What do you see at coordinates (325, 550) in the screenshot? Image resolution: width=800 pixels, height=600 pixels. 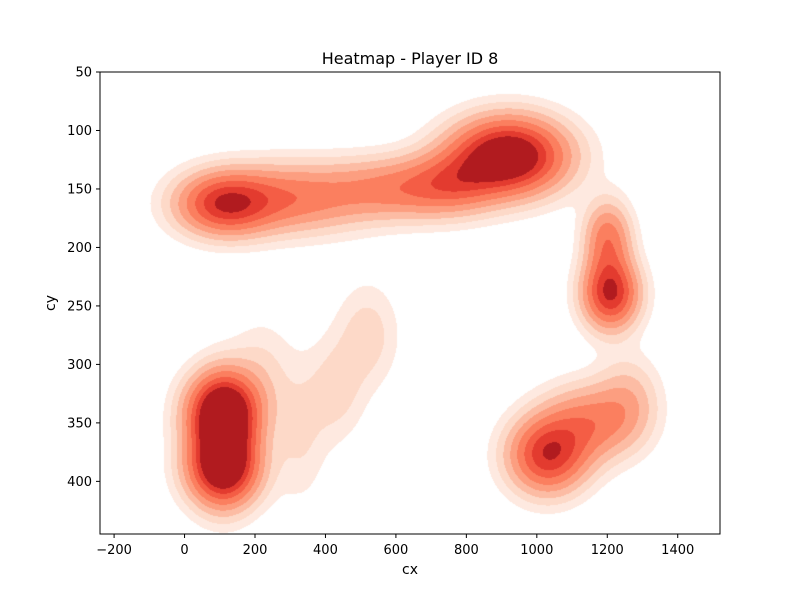 I see `x-tick-label: 400` at bounding box center [325, 550].